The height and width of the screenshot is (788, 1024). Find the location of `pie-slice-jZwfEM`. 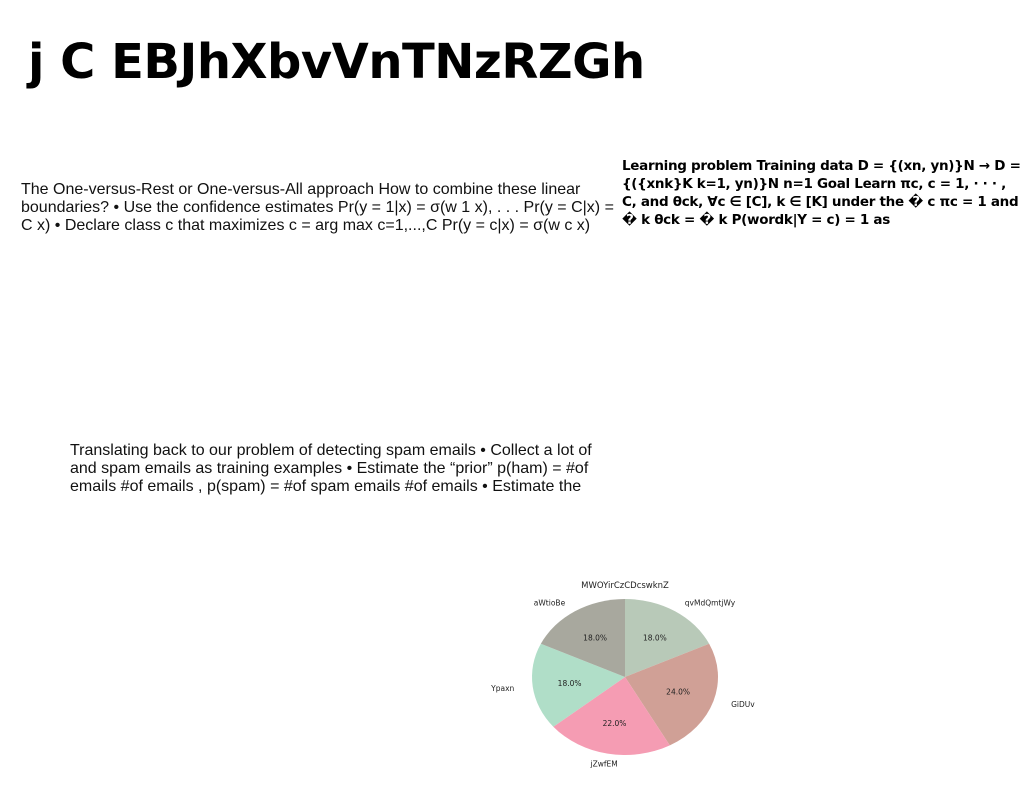

pie-slice-jZwfEM is located at coordinates (611, 716).